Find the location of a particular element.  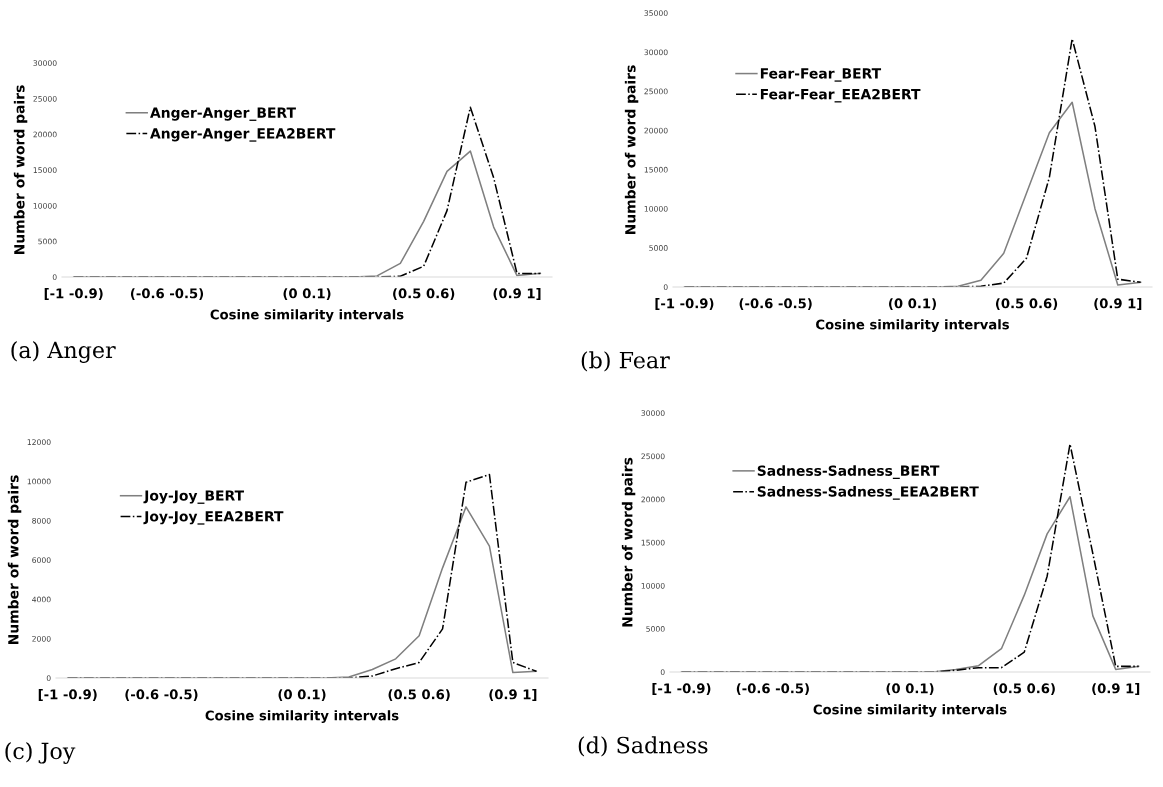

text: (c) Joy is located at coordinates (40, 753).